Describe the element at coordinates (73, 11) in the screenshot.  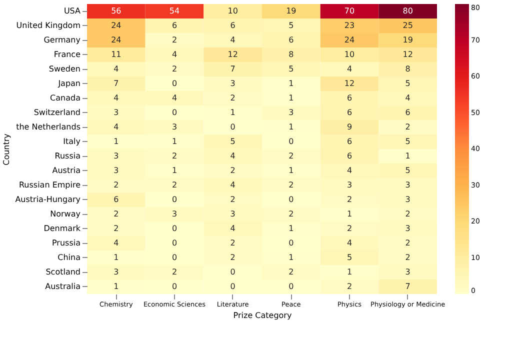
I see `y-tick-label: USA` at that location.